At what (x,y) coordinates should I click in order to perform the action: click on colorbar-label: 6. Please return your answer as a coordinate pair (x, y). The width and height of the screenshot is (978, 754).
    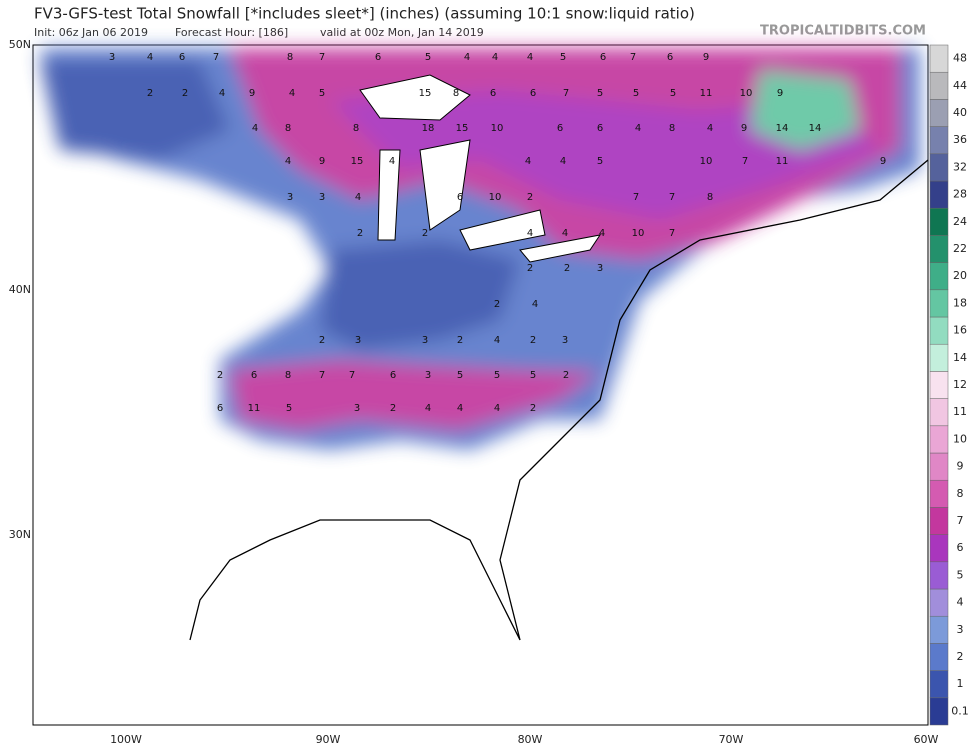
    Looking at the image, I should click on (960, 547).